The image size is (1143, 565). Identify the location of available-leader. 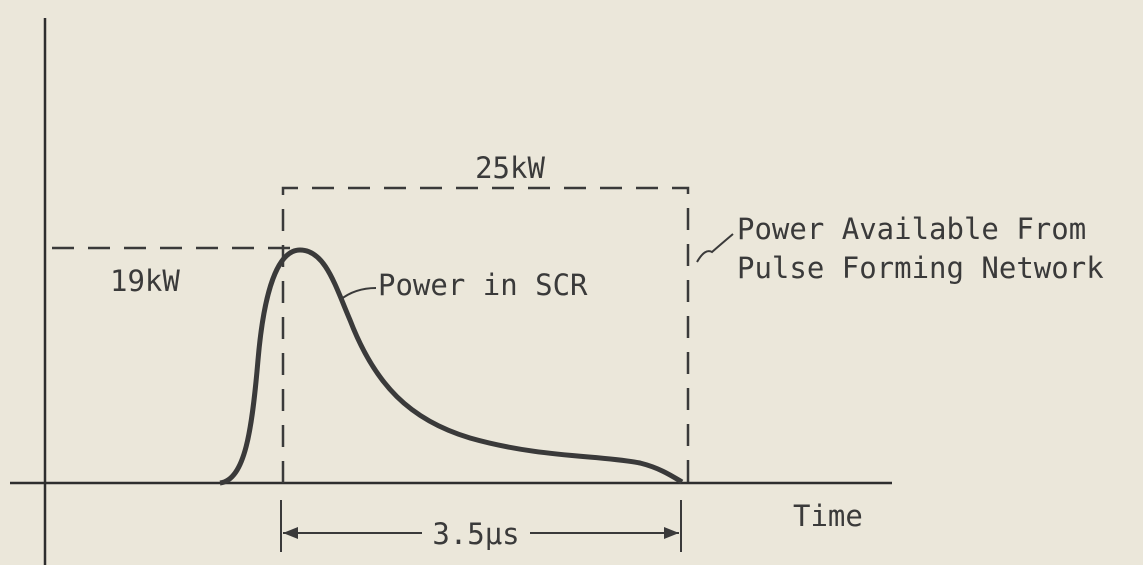
(715, 248).